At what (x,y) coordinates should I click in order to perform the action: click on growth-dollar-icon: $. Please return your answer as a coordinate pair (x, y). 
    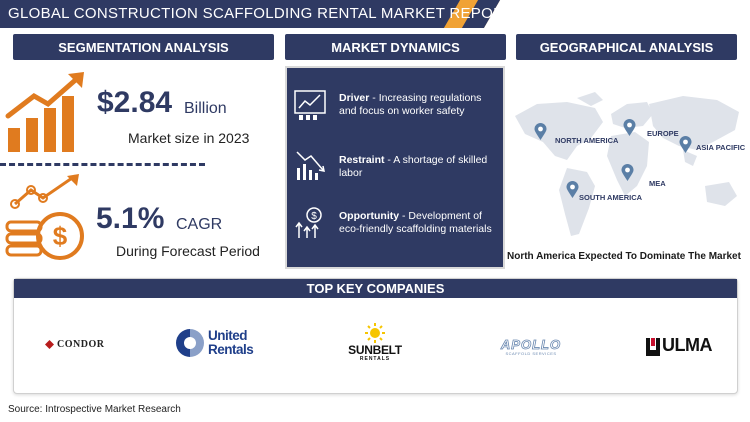
    Looking at the image, I should click on (308, 222).